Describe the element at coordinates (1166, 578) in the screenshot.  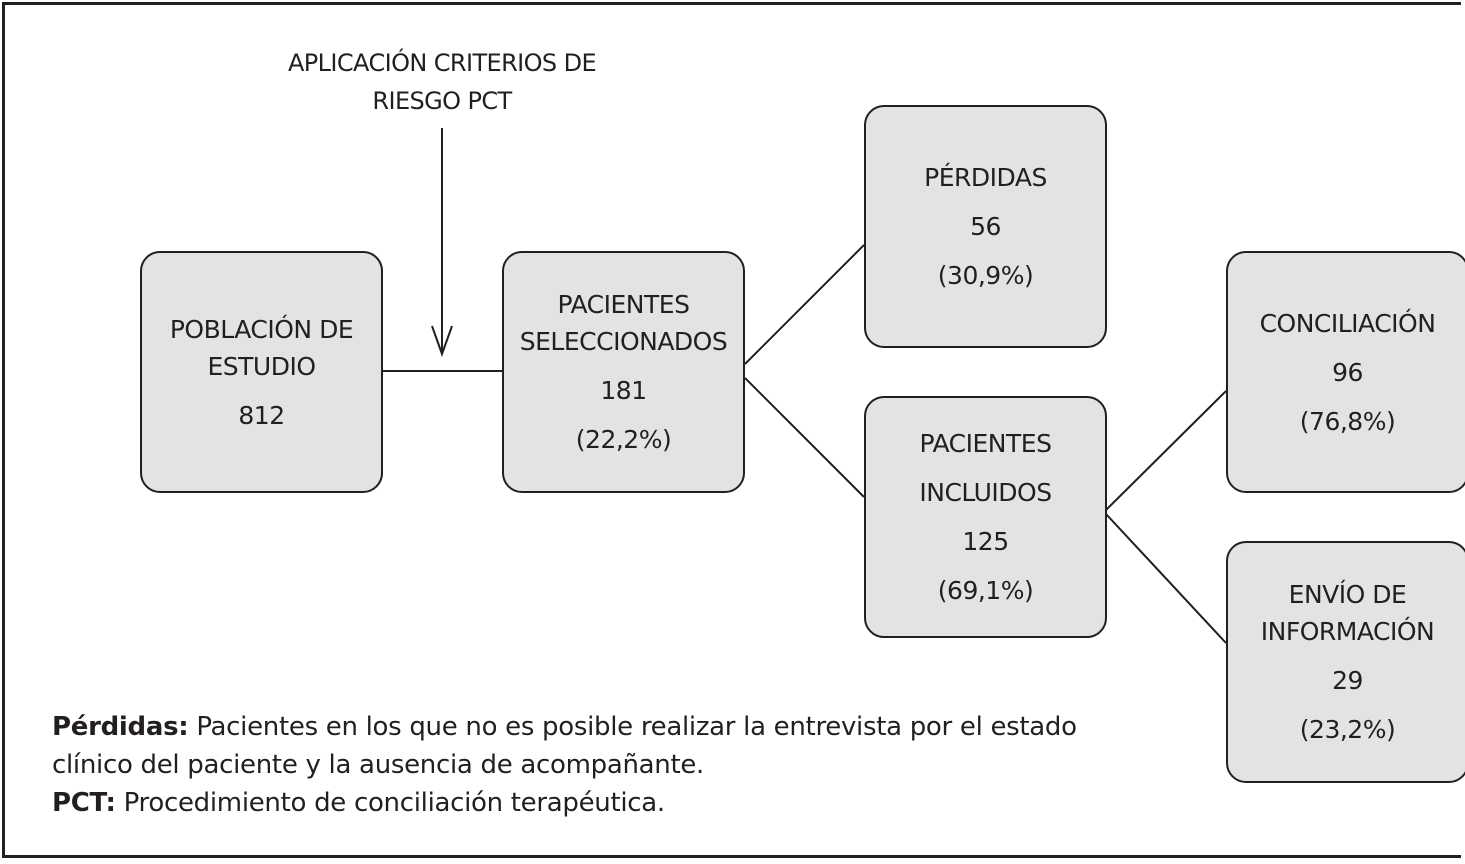
I see `link-incluidos-envio` at that location.